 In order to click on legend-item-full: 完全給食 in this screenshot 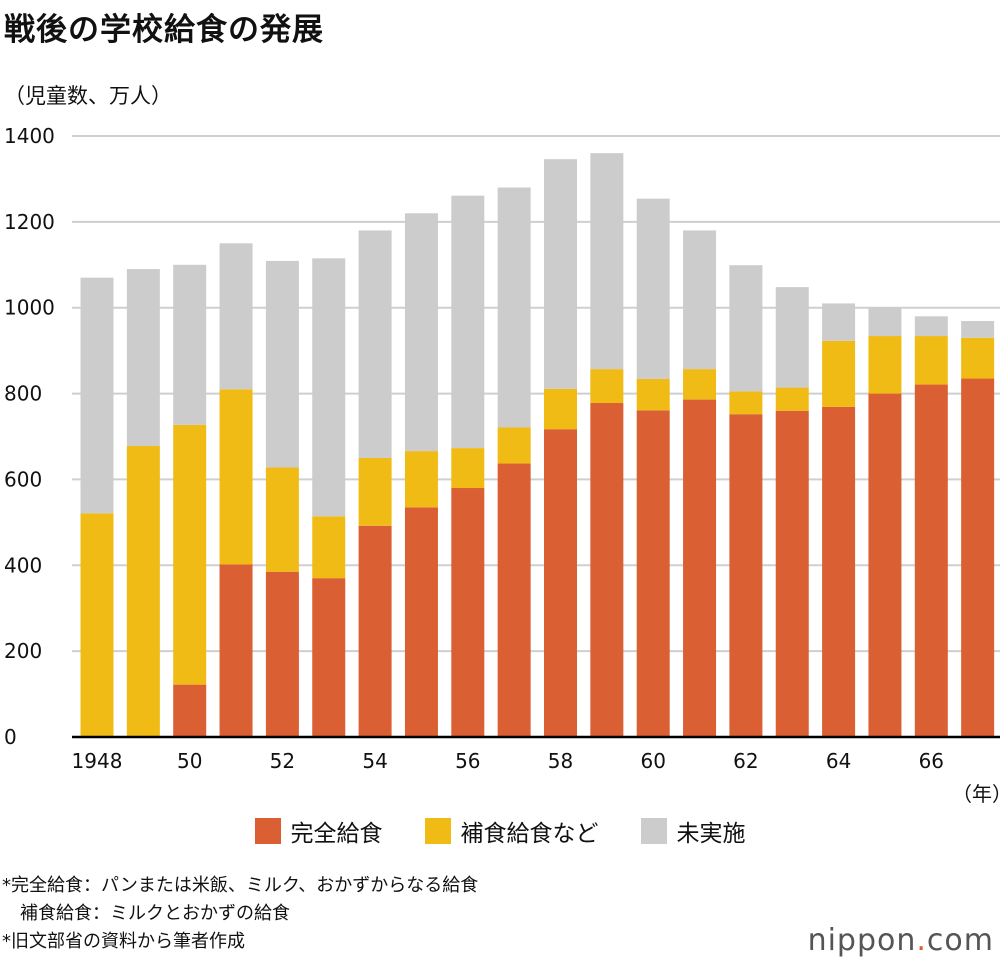, I will do `click(318, 831)`.